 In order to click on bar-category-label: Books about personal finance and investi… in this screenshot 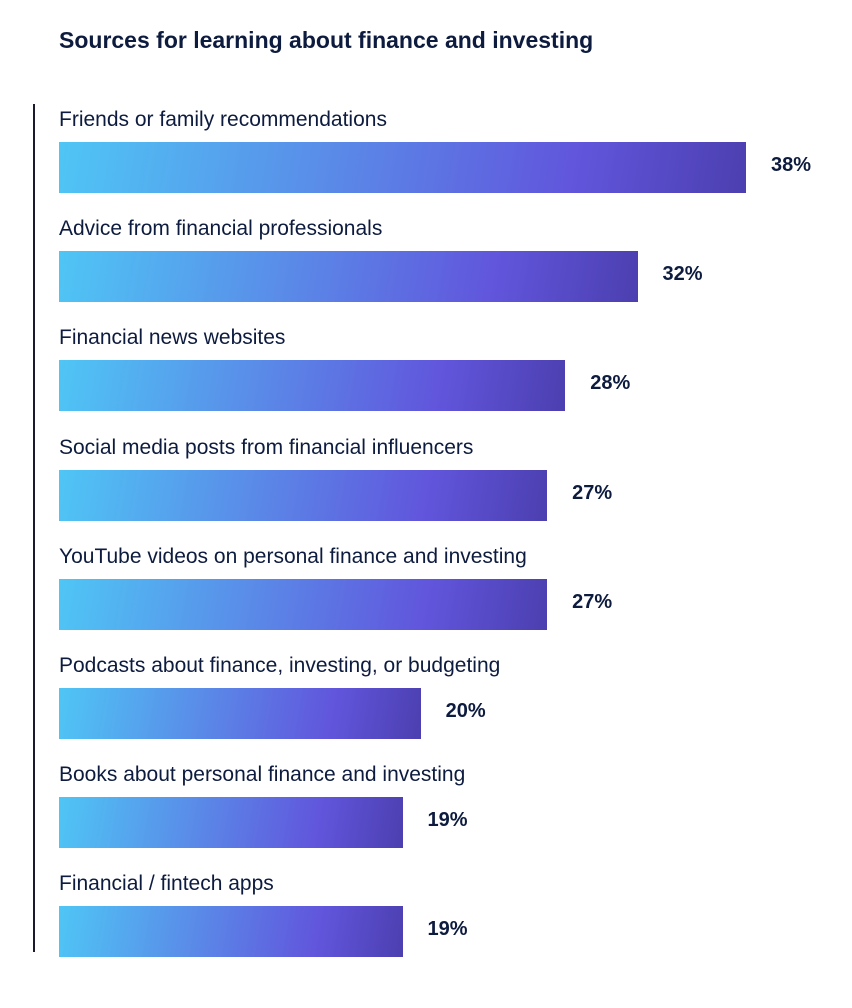, I will do `click(262, 775)`.